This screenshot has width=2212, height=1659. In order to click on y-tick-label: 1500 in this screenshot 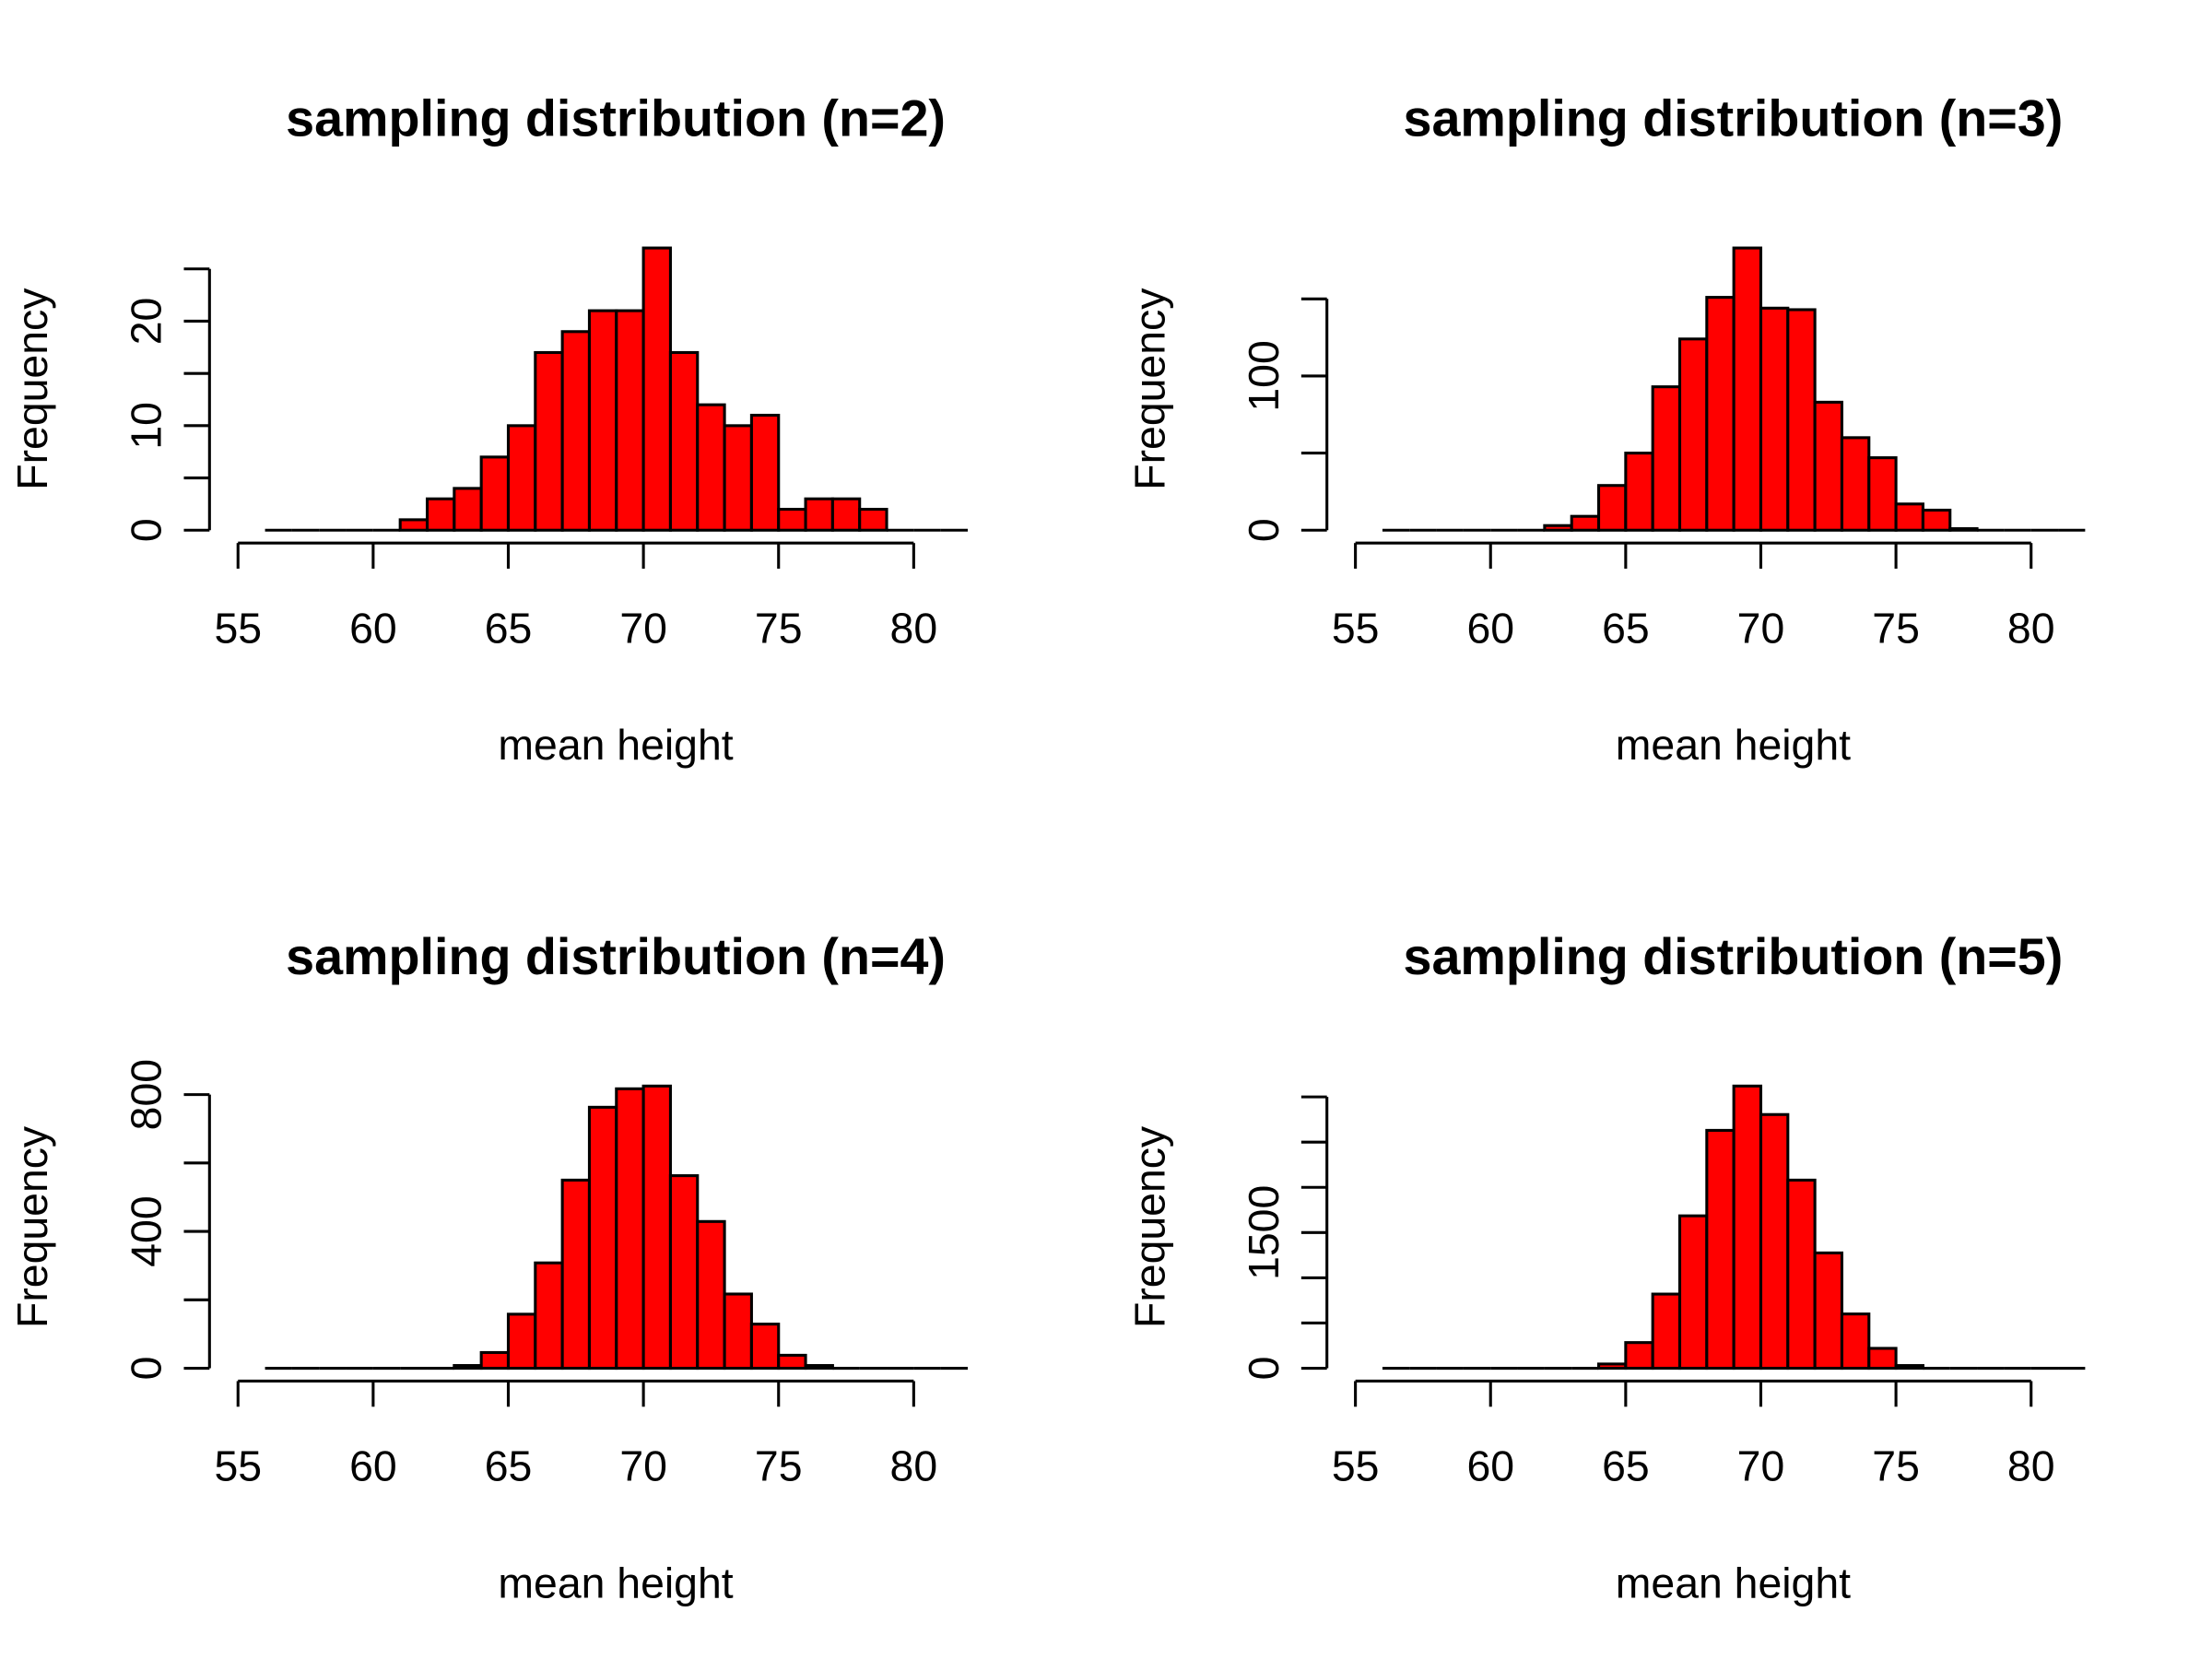, I will do `click(1264, 1232)`.